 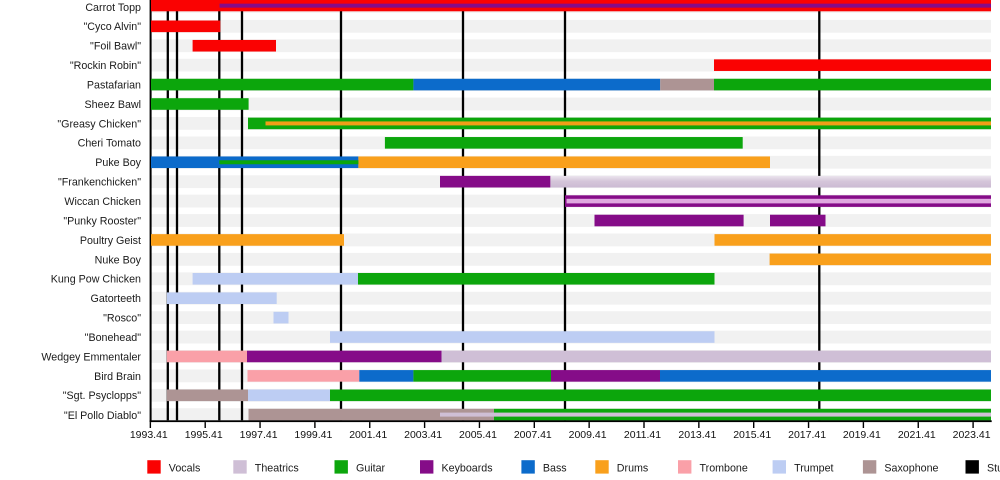 I want to click on svg-text: Cheri Tomato, so click(x=109, y=144).